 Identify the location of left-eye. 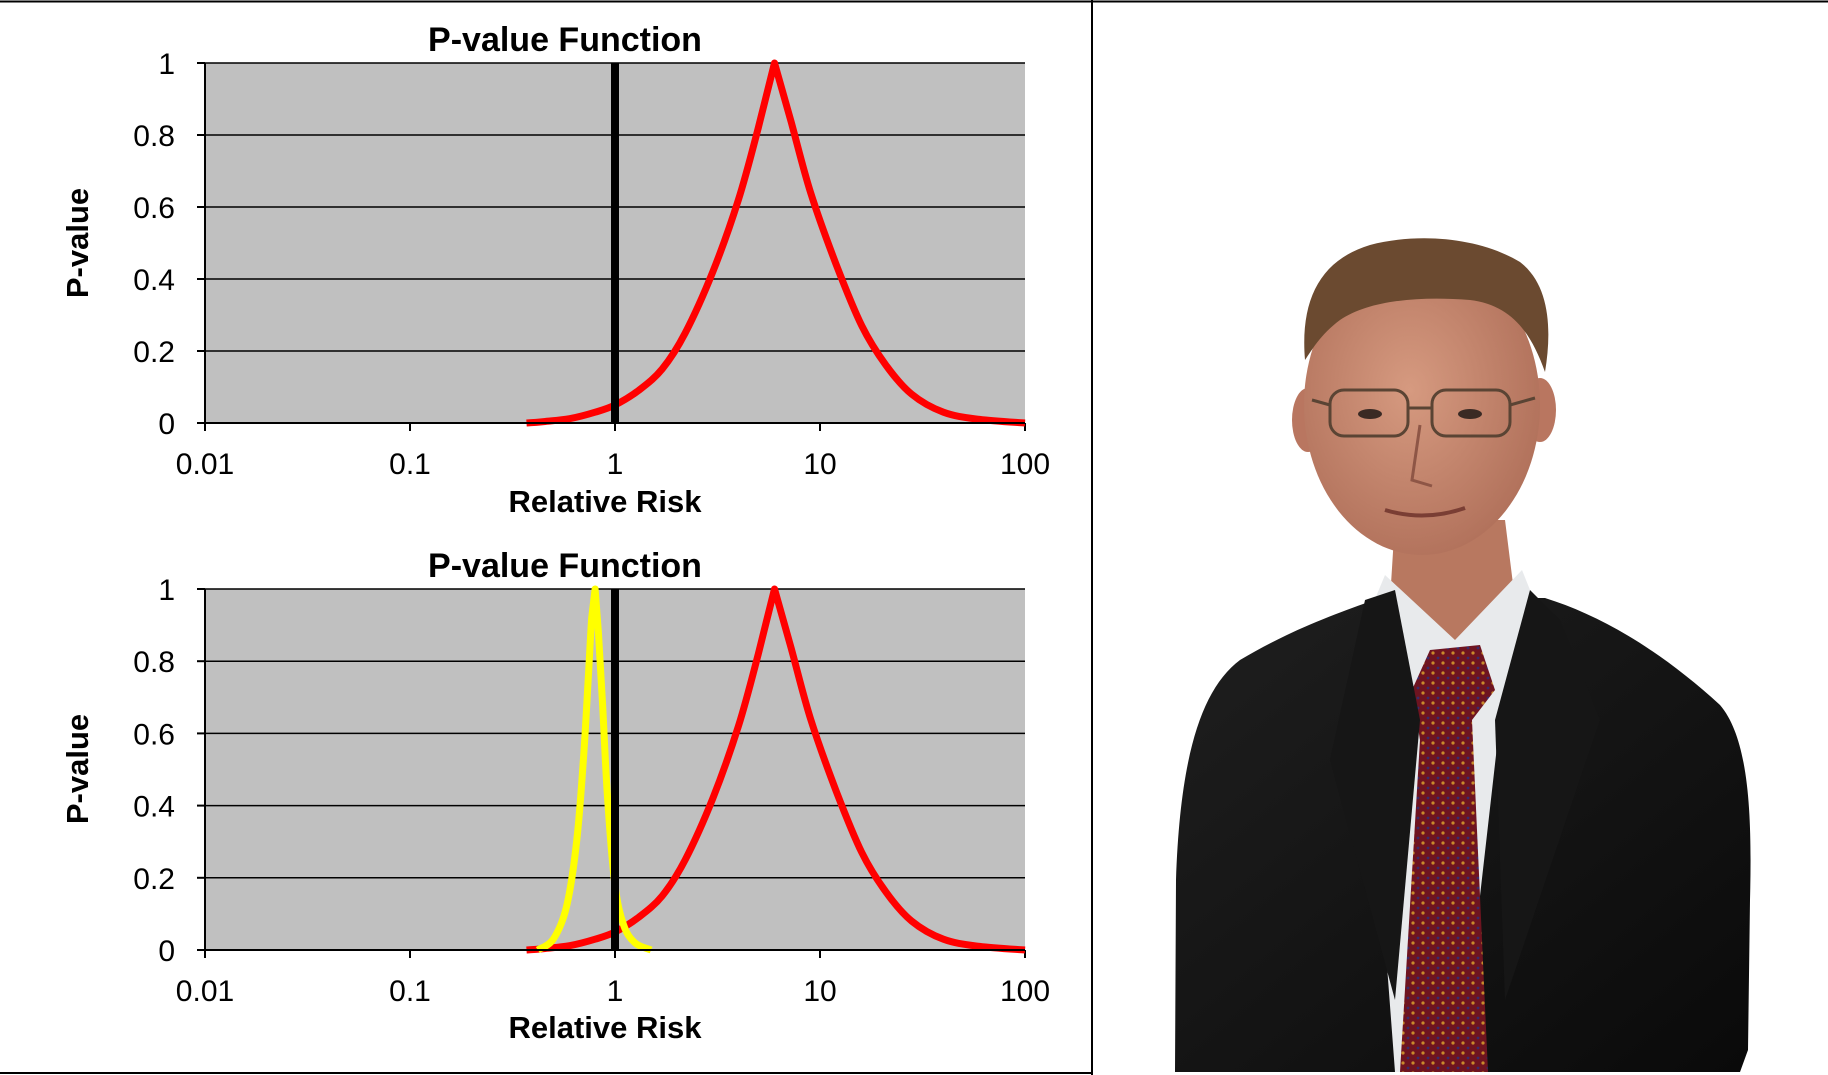
(1370, 414).